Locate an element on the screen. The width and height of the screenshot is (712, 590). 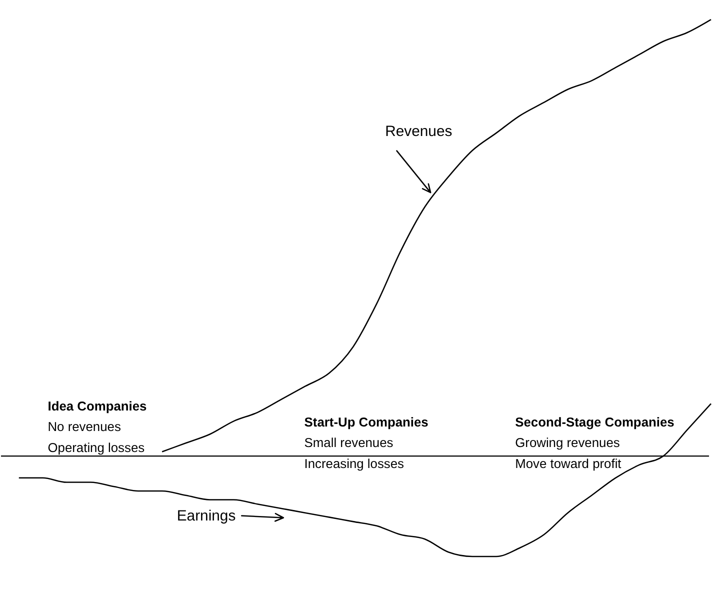
annotation: Second-Stage Companies Growing revenues Move toward profit is located at coordinates (594, 443).